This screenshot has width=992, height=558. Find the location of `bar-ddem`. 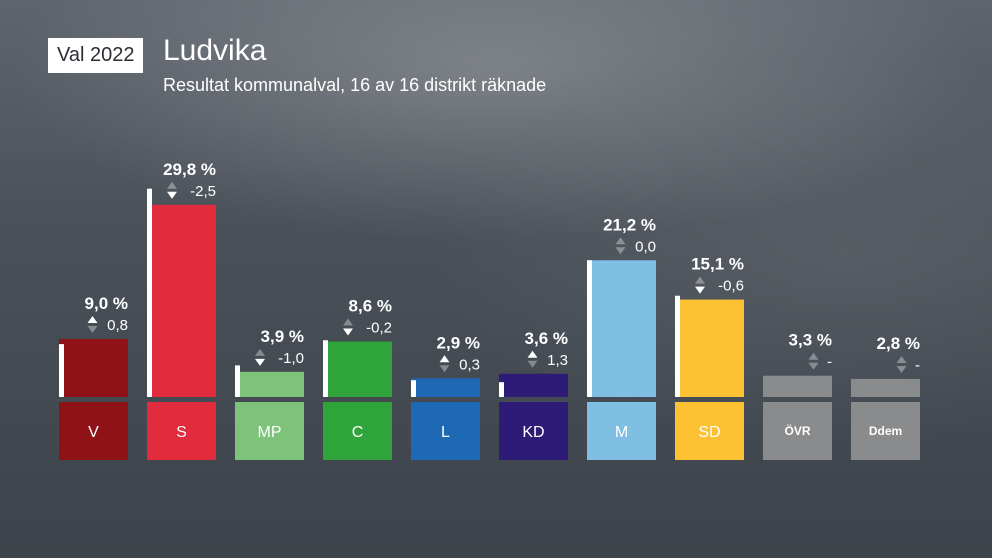

bar-ddem is located at coordinates (885, 387).